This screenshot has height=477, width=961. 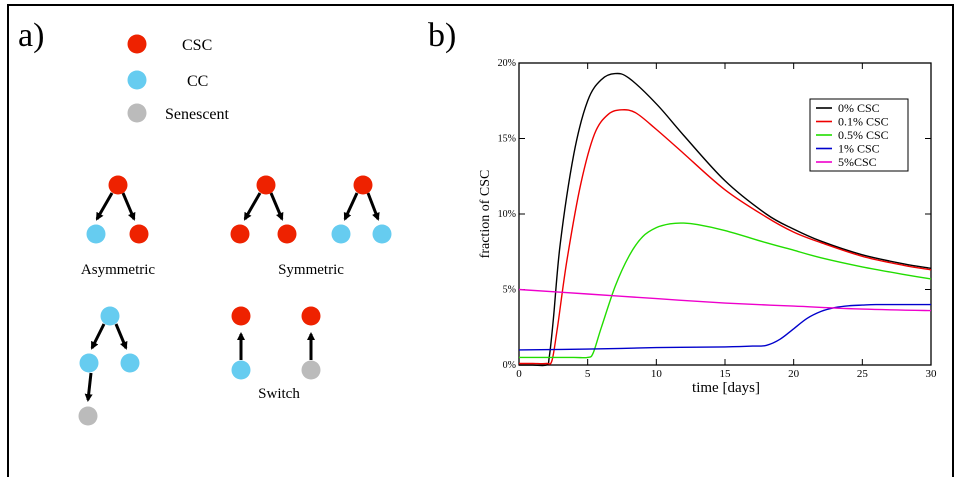 What do you see at coordinates (863, 374) in the screenshot?
I see `x-tick-label: 25` at bounding box center [863, 374].